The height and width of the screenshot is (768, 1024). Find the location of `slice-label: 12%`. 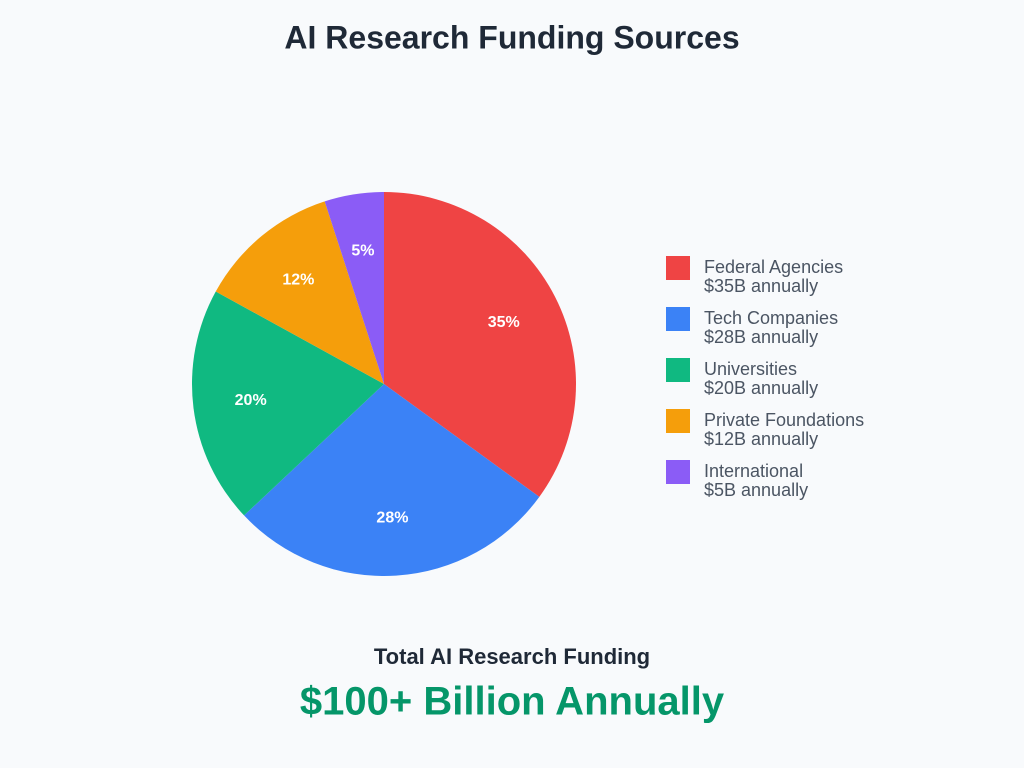

slice-label: 12% is located at coordinates (298, 280).